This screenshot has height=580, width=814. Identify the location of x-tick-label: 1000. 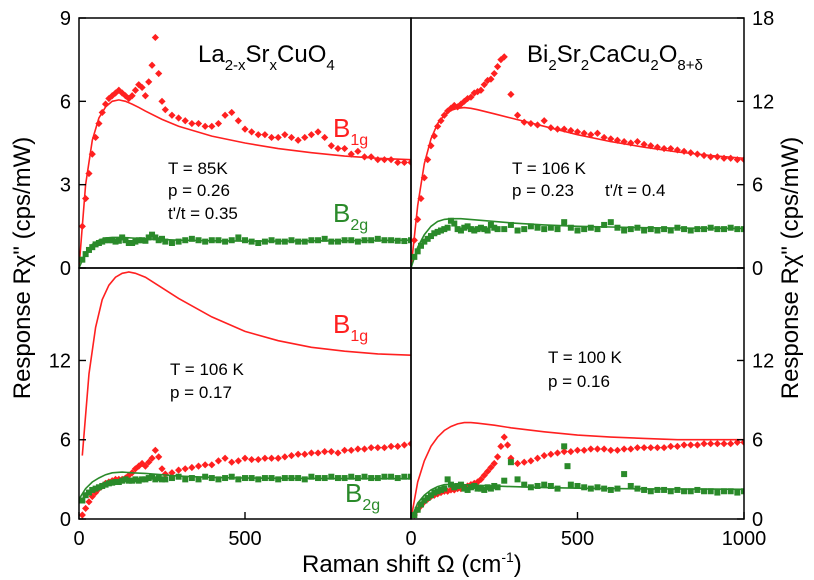
(744, 539).